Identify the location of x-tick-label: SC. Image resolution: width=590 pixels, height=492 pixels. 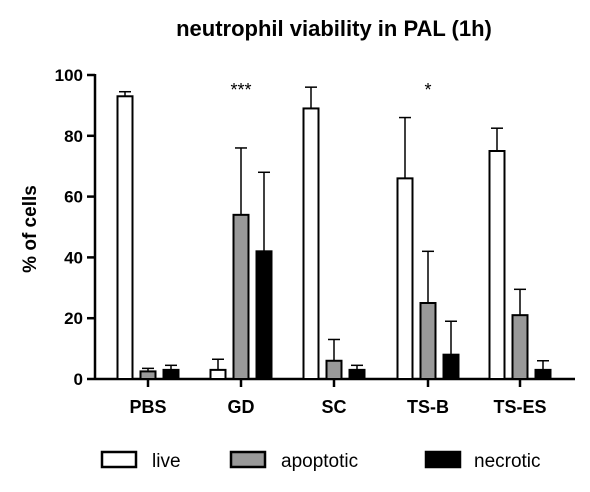
(333, 407).